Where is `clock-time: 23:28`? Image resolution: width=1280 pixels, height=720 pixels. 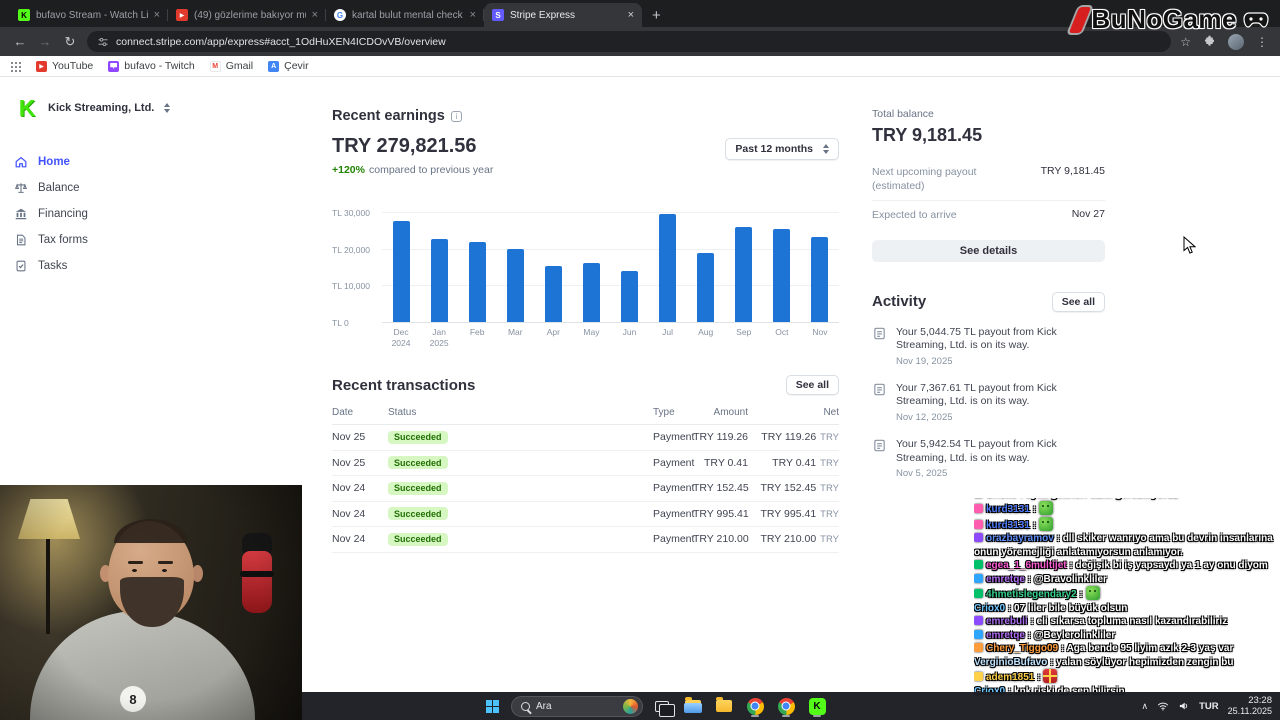 clock-time: 23:28 is located at coordinates (1260, 700).